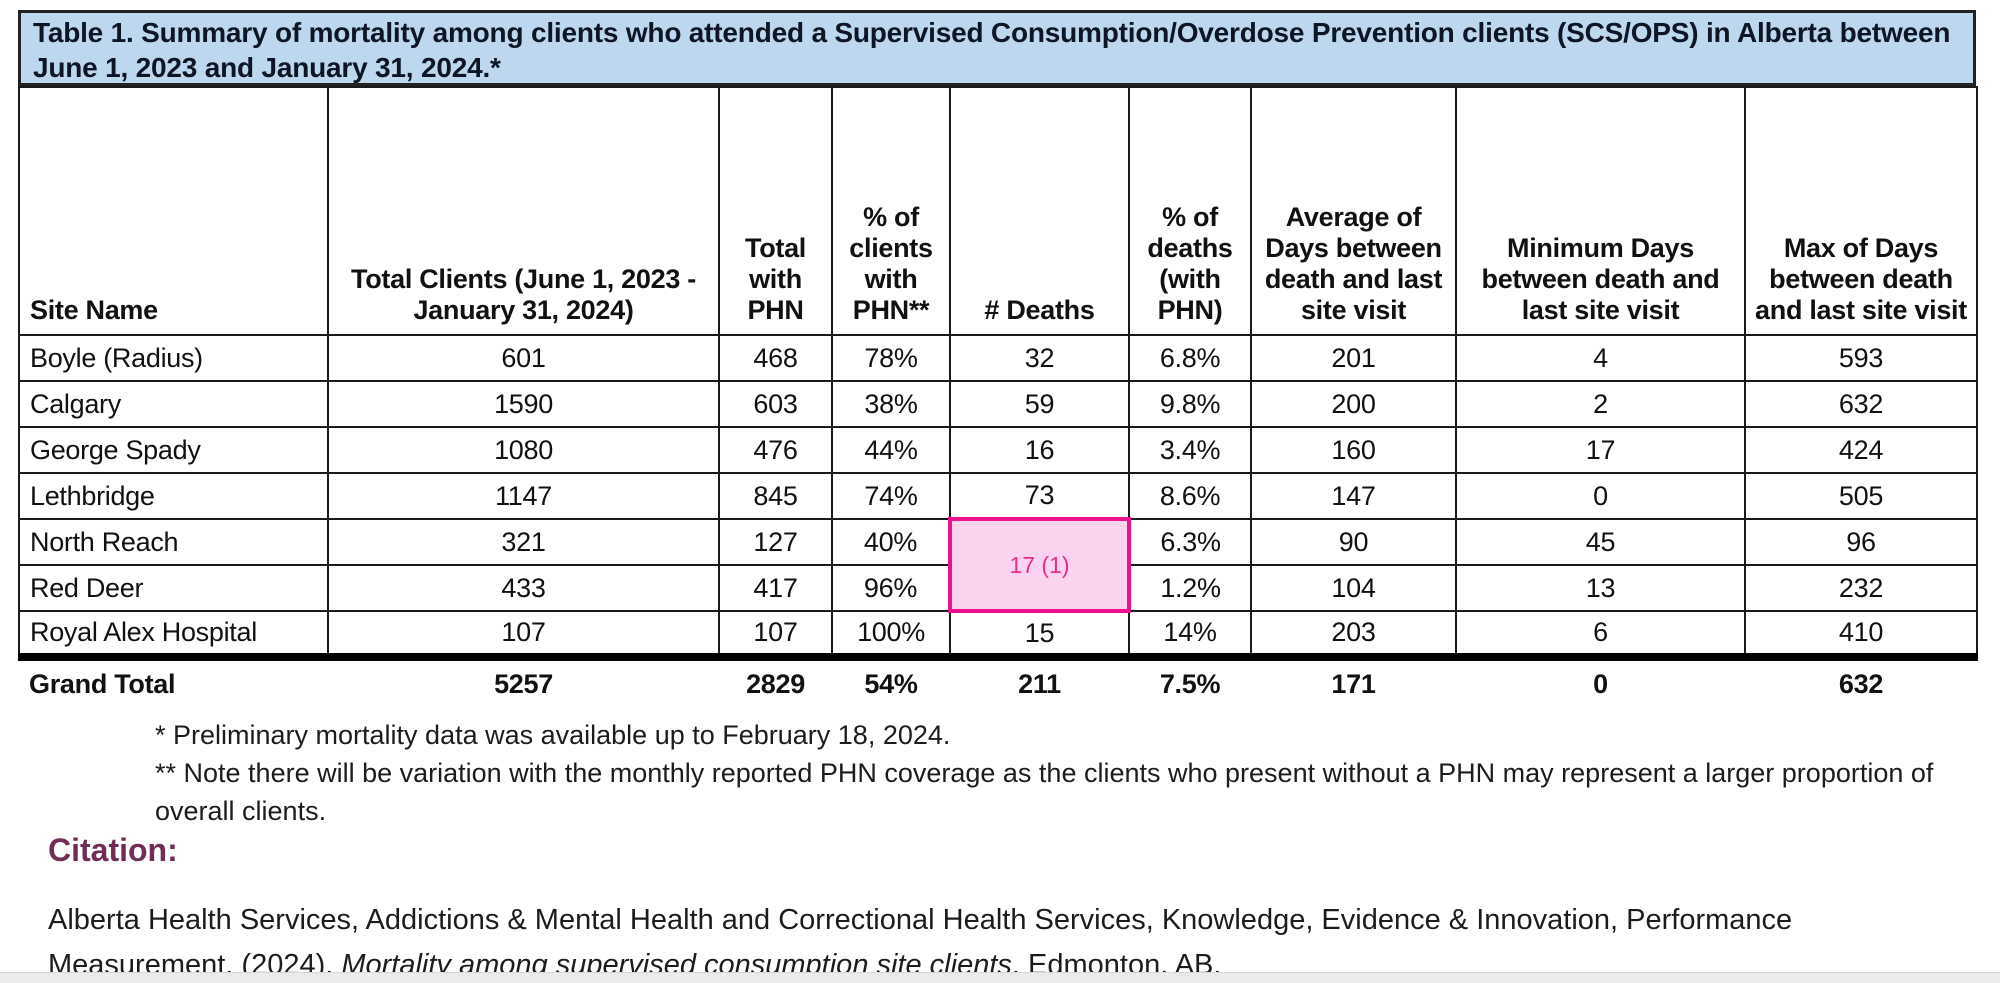 This screenshot has width=2000, height=983. I want to click on cell-deaths: 73, so click(1039, 496).